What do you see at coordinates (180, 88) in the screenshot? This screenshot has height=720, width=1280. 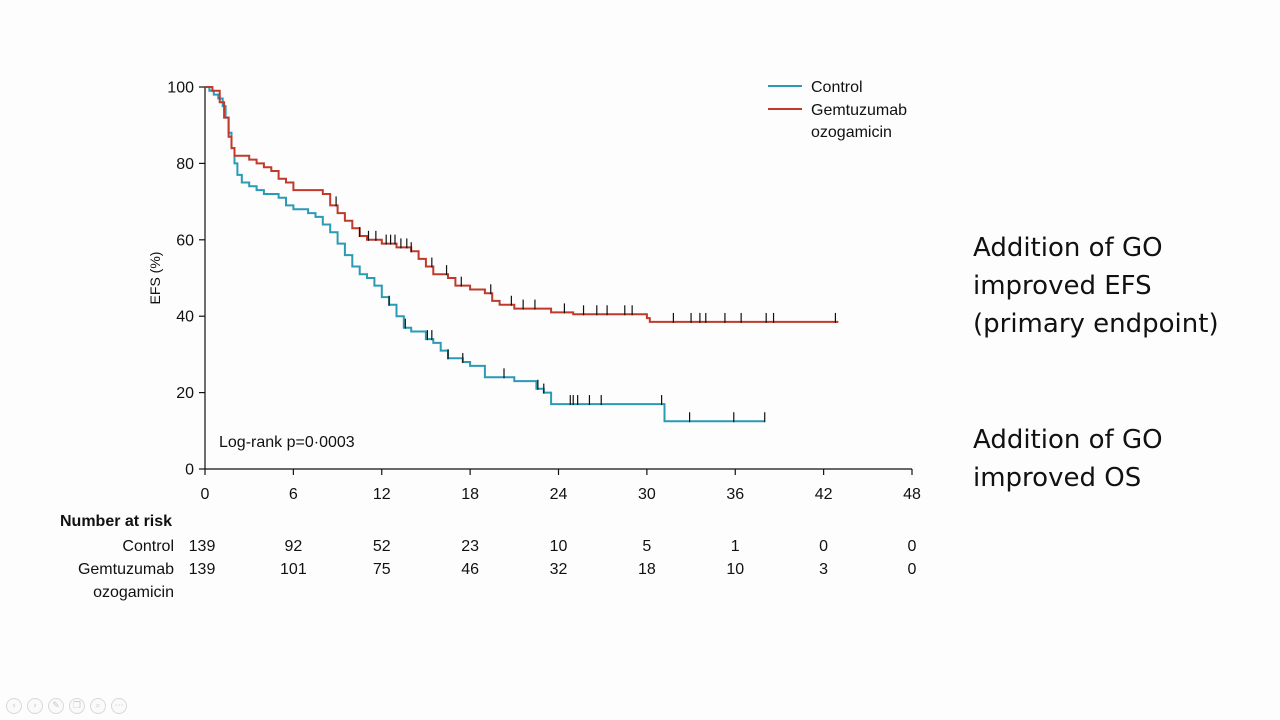 I see `y-tick-label-100: 100` at bounding box center [180, 88].